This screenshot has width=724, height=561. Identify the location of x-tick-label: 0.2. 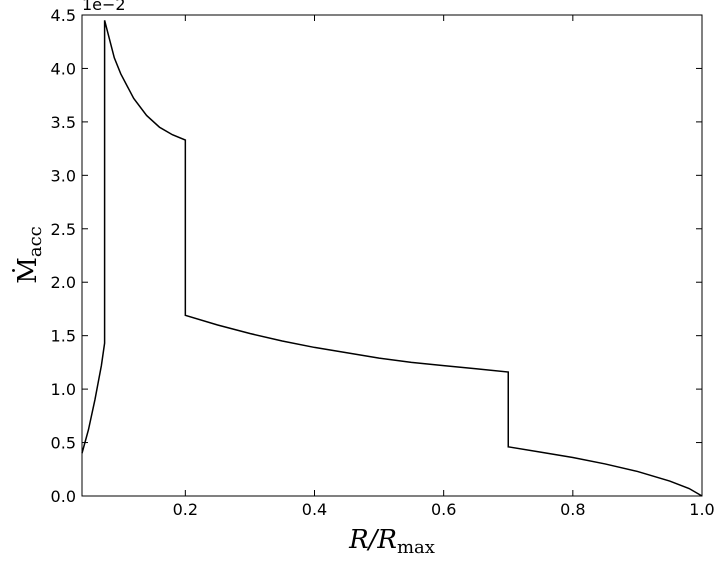
(185, 509).